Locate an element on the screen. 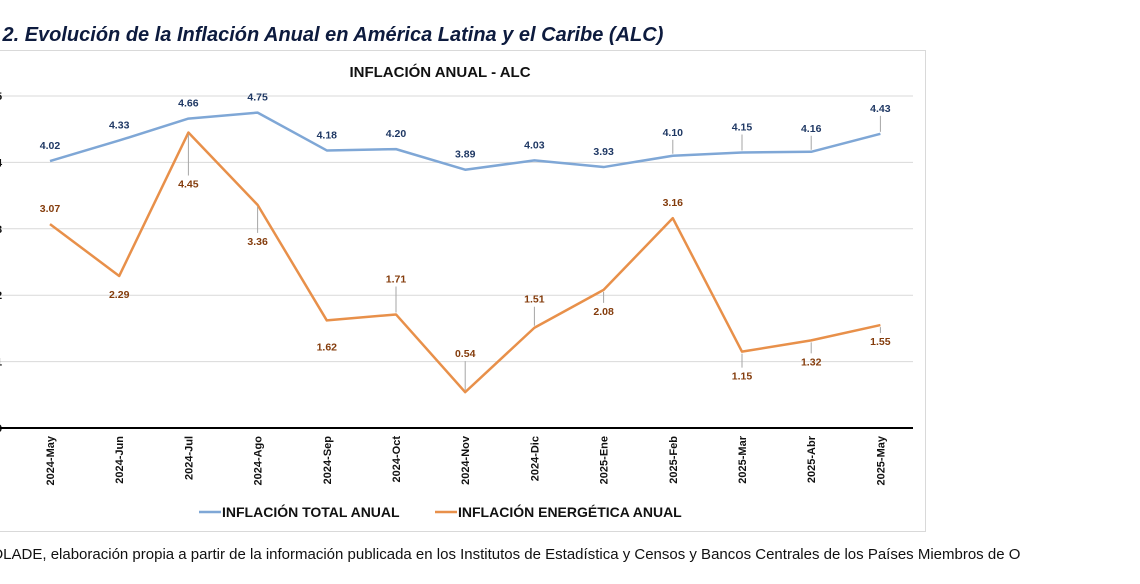  data-label-energy: 4.45 is located at coordinates (188, 185).